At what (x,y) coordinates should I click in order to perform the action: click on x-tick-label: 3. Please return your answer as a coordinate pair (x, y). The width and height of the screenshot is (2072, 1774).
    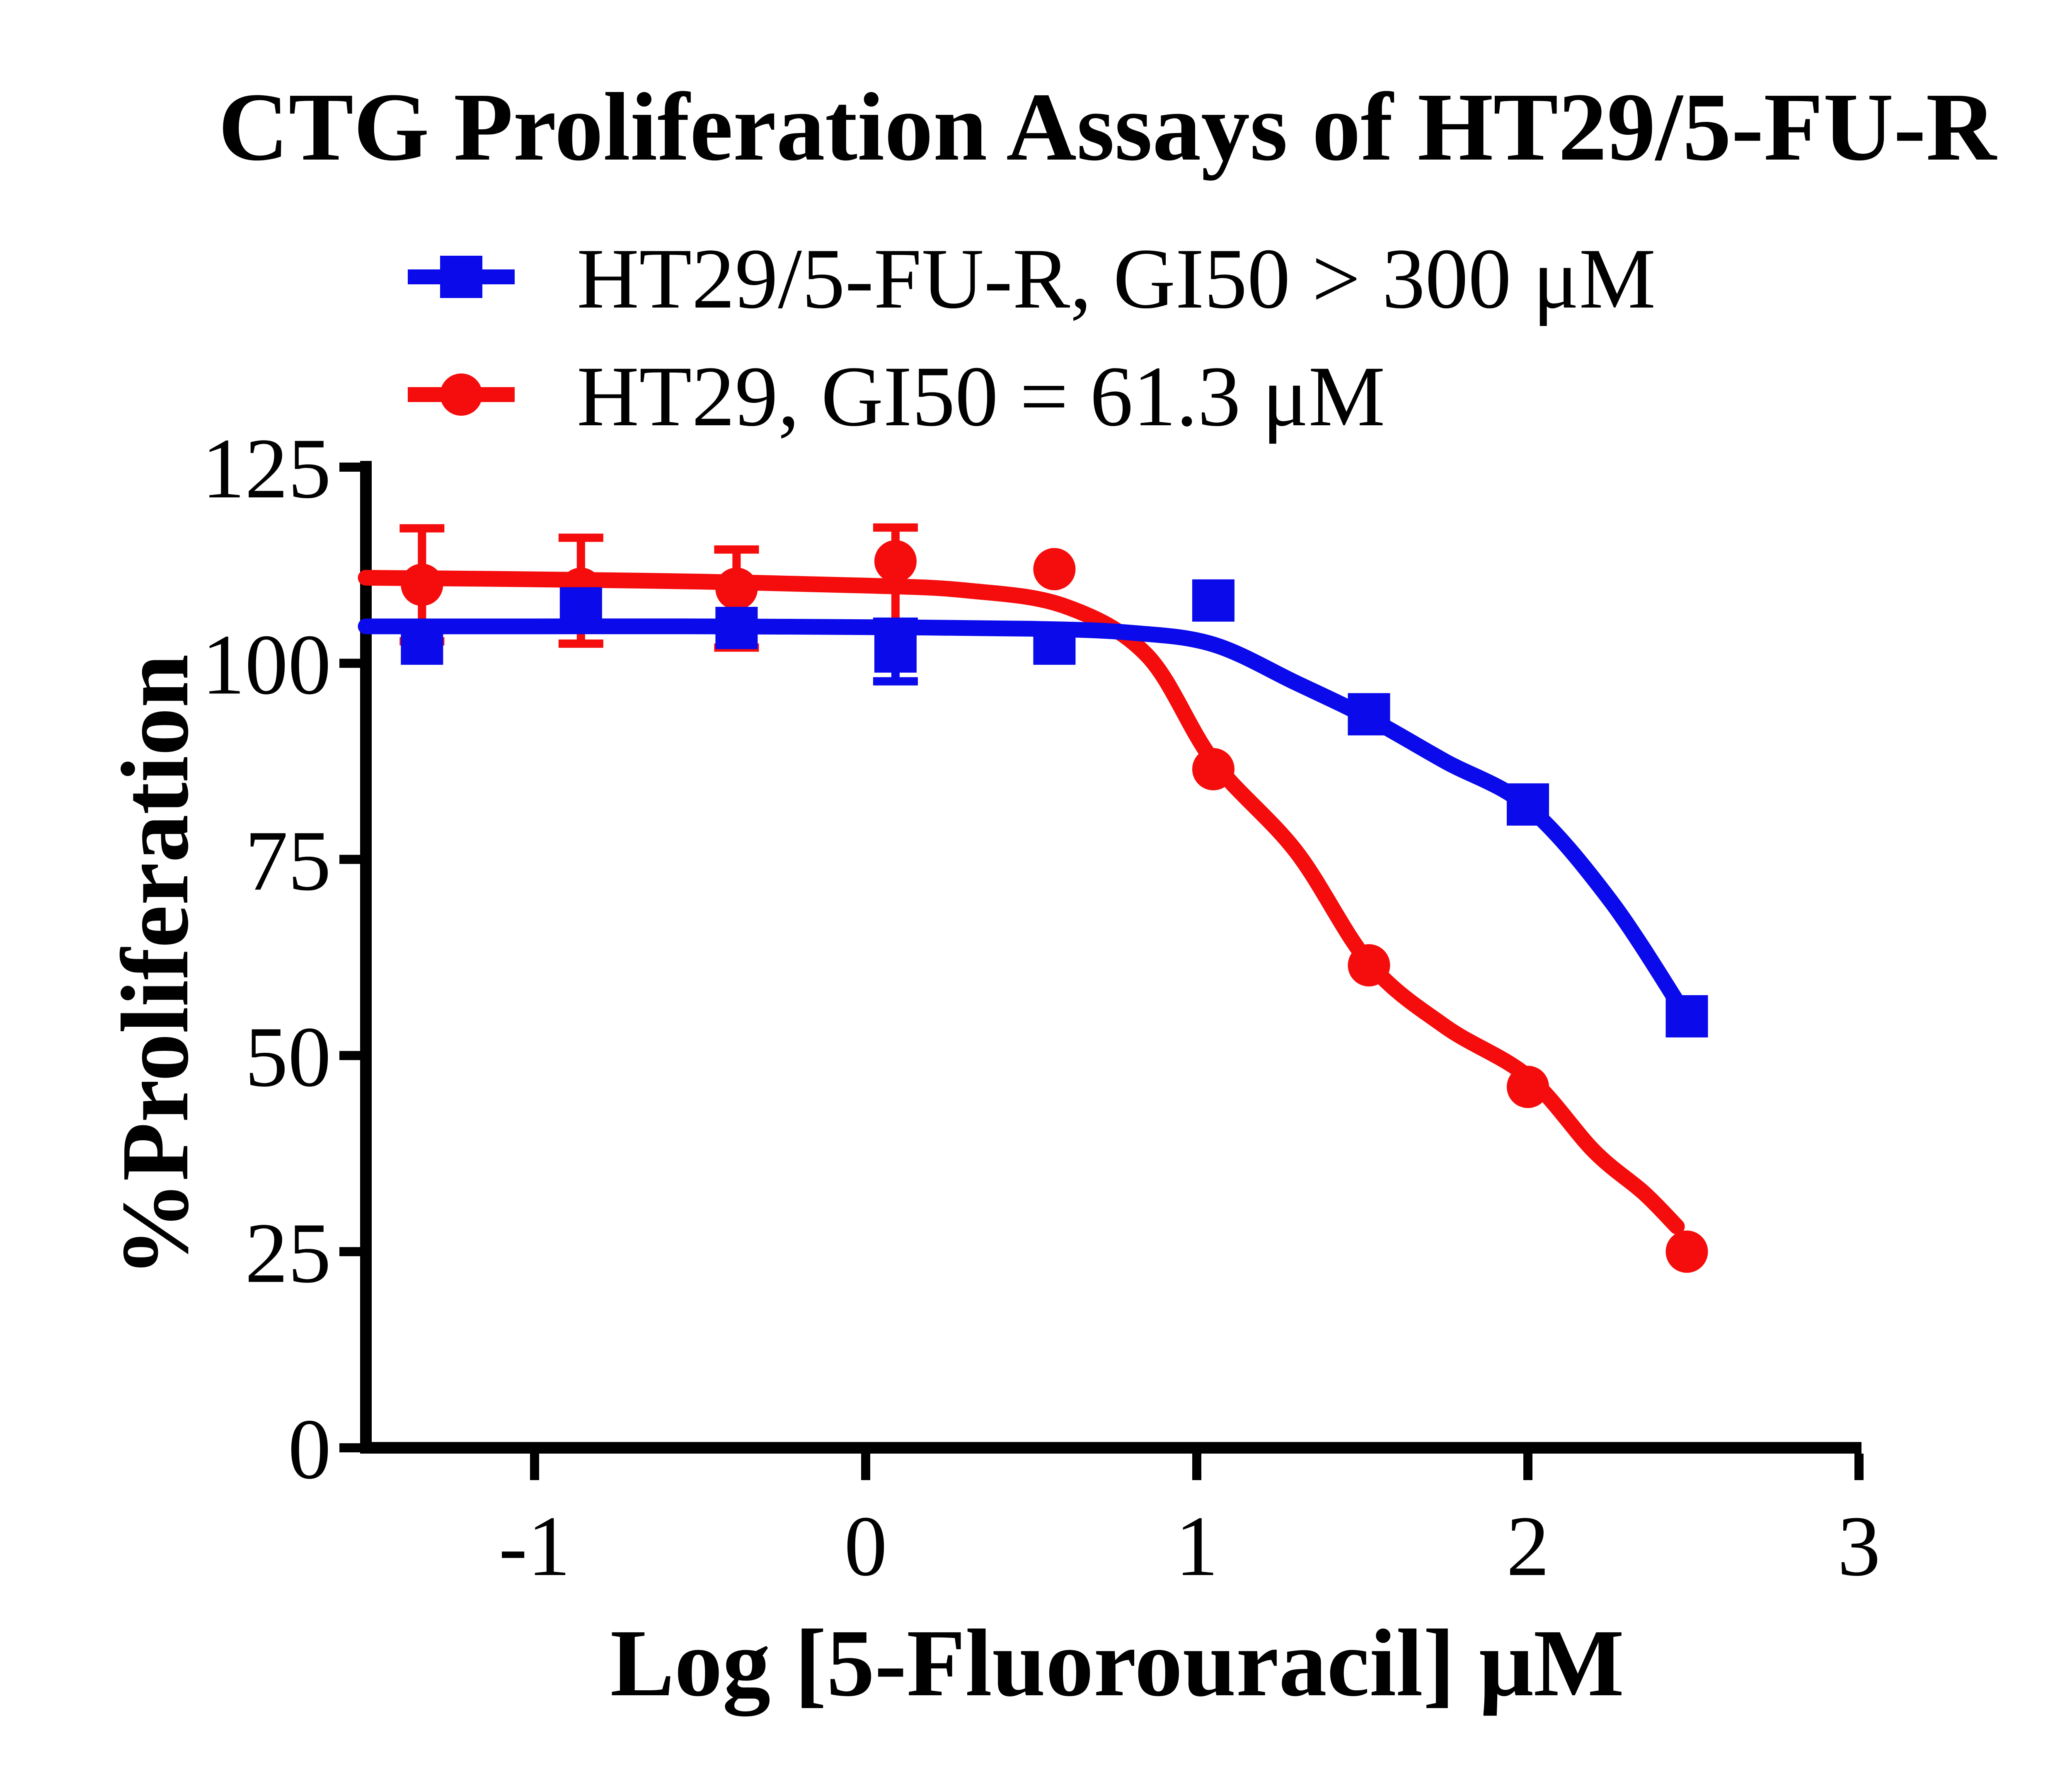
    Looking at the image, I should click on (1859, 1546).